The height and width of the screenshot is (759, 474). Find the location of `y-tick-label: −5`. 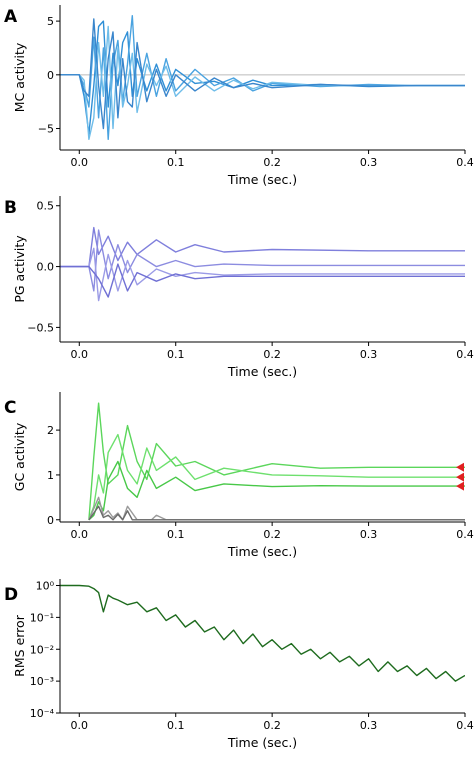

y-tick-label: −5 is located at coordinates (46, 129).